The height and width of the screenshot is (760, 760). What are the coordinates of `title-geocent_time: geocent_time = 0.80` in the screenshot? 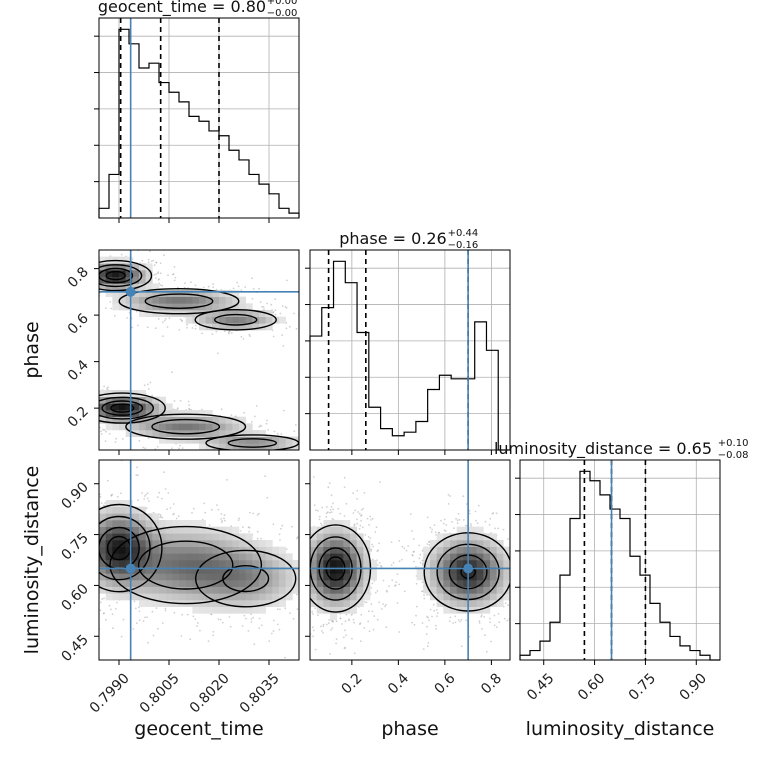 It's located at (182, 8).